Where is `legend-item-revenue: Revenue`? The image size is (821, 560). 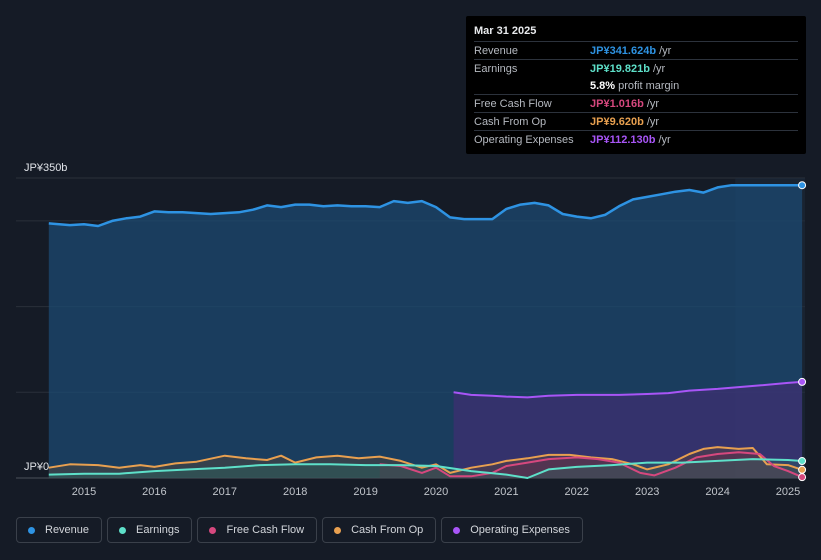
legend-item-revenue: Revenue is located at coordinates (59, 530).